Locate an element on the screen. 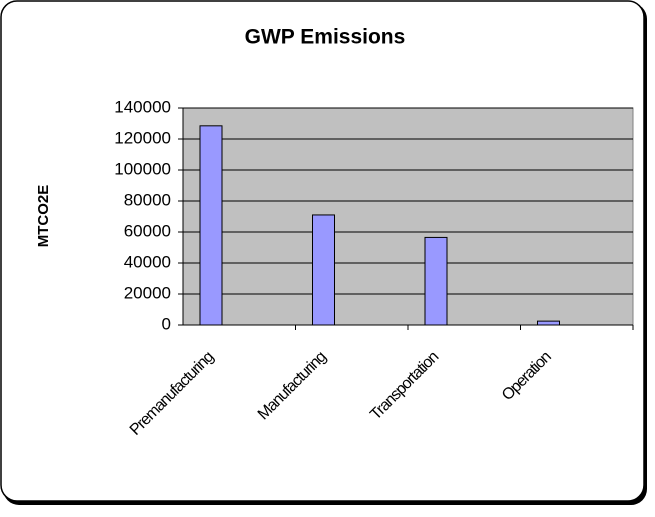 This screenshot has height=517, width=655. y-axis-label: MTCO2E is located at coordinates (43, 216).